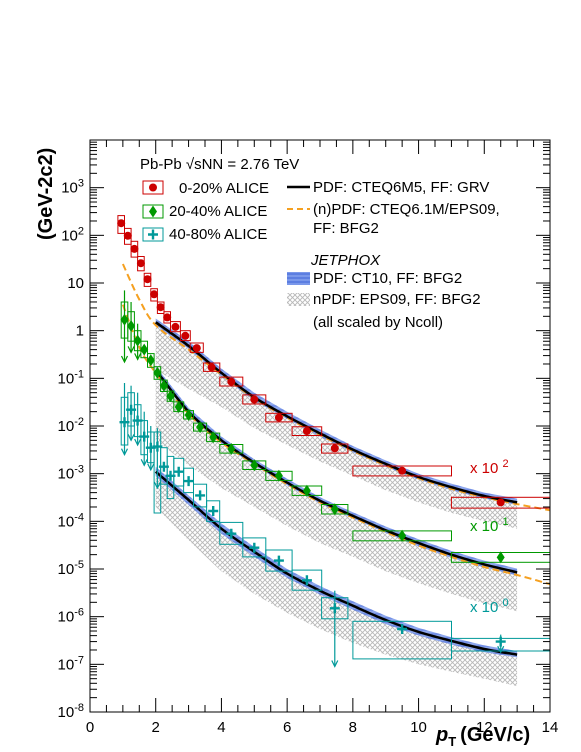 The width and height of the screenshot is (581, 752). What do you see at coordinates (345, 260) in the screenshot?
I see `legend-jetphox-title: JETPHOX` at bounding box center [345, 260].